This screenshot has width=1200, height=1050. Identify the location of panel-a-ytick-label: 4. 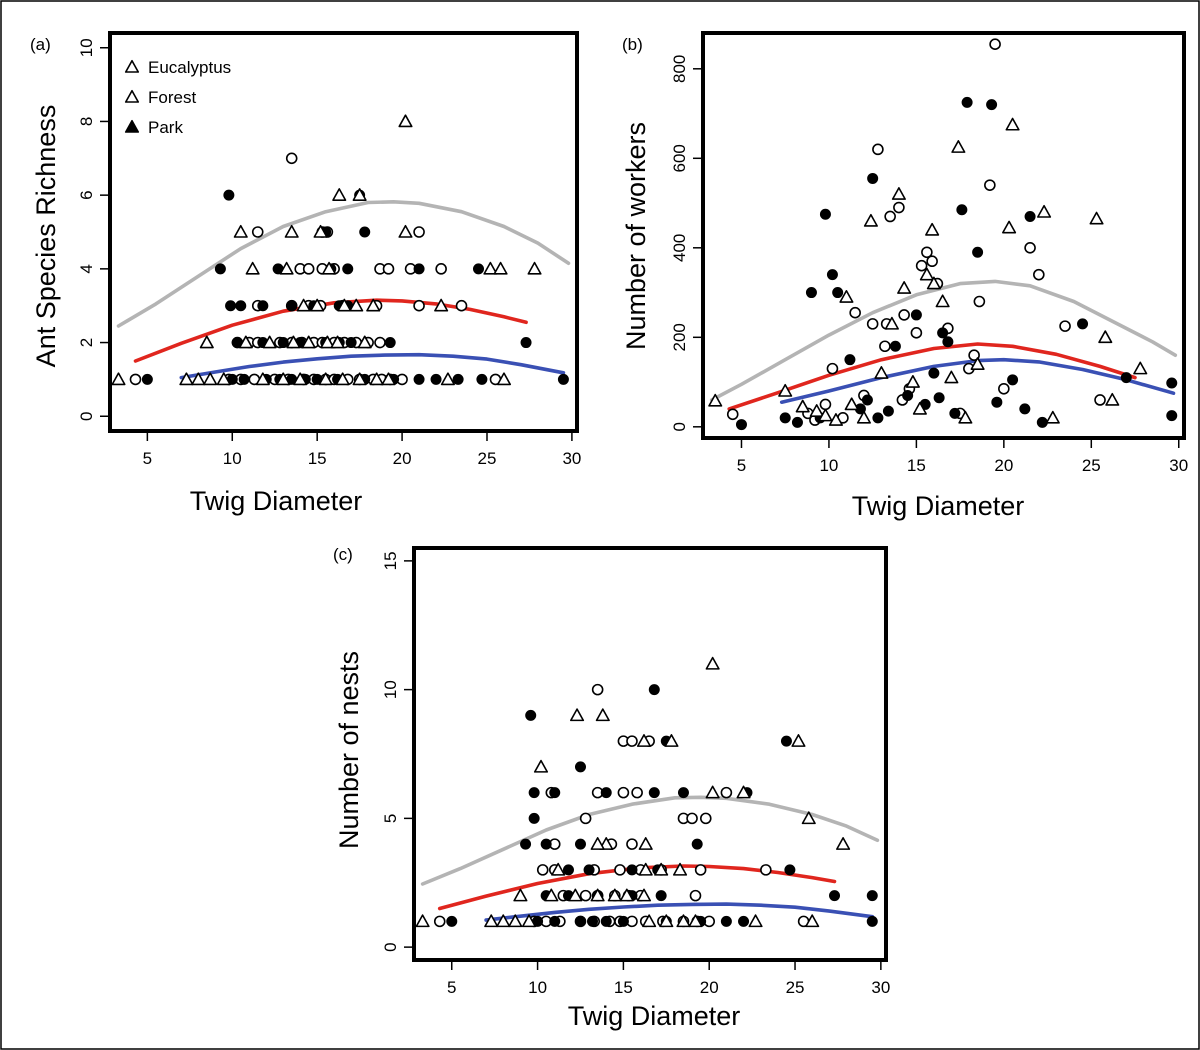
(86, 268).